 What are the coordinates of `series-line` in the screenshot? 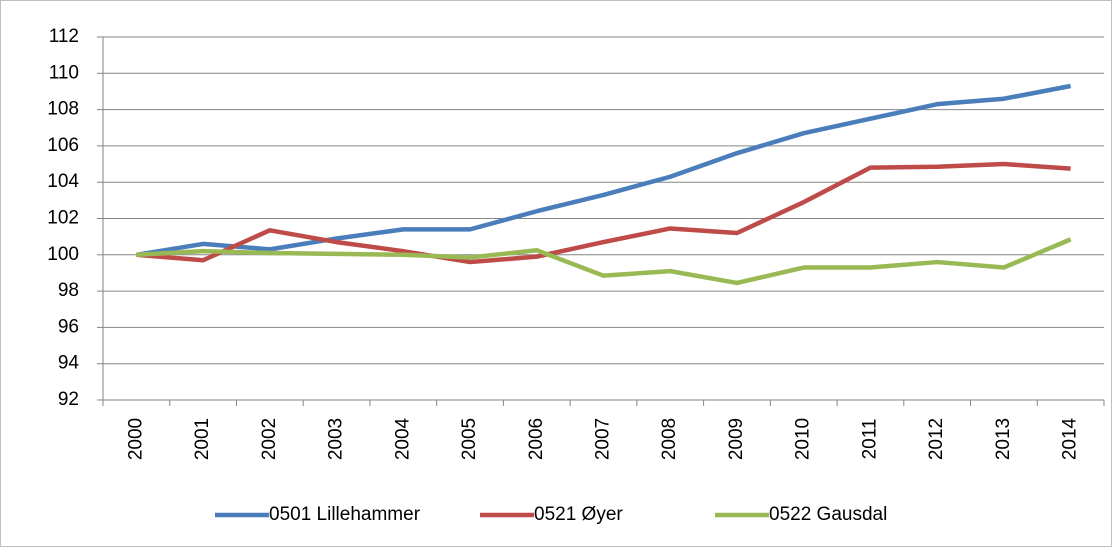 It's located at (604, 261).